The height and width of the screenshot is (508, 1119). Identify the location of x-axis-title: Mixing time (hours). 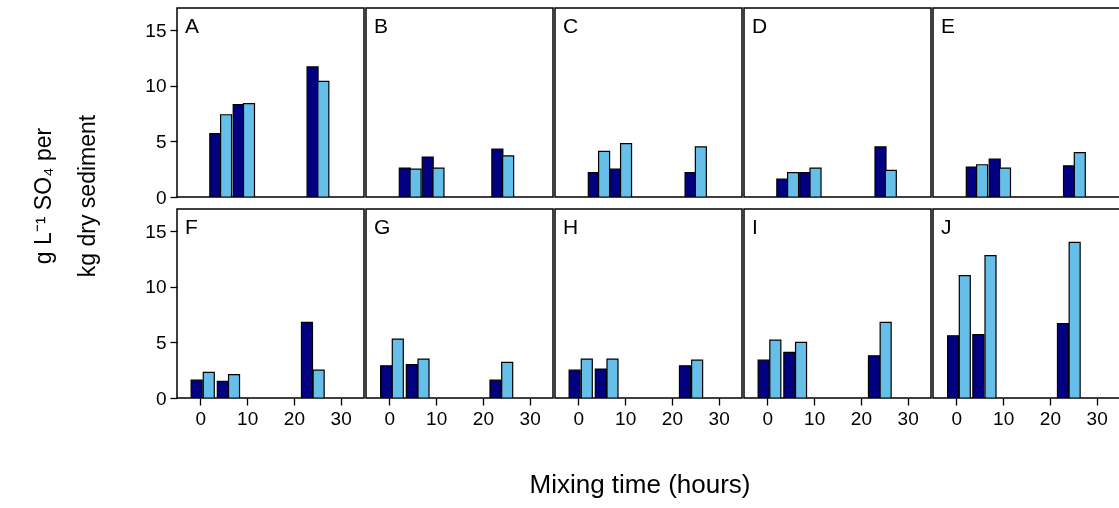
(640, 484).